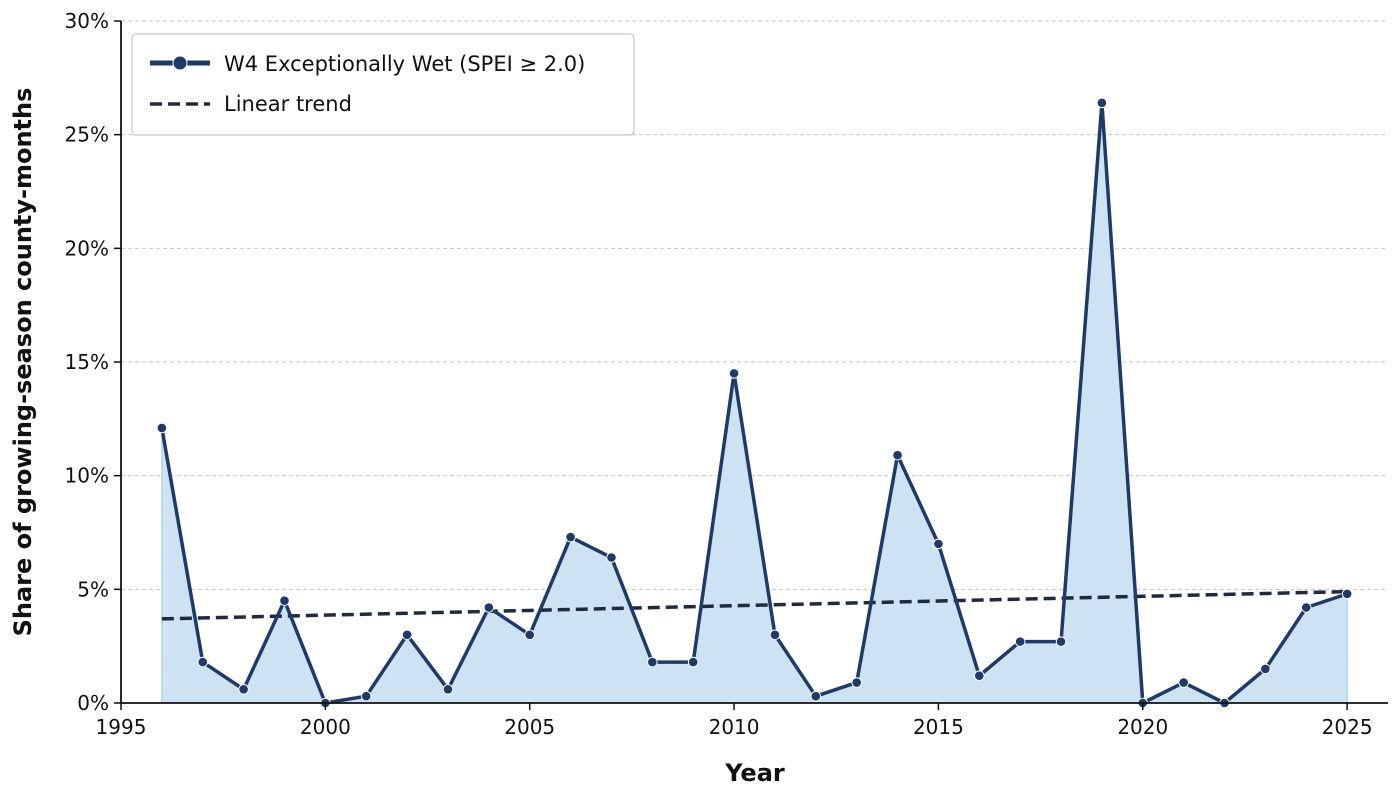 This screenshot has height=800, width=1400. Describe the element at coordinates (87, 135) in the screenshot. I see `y-tick-label: 25%` at that location.